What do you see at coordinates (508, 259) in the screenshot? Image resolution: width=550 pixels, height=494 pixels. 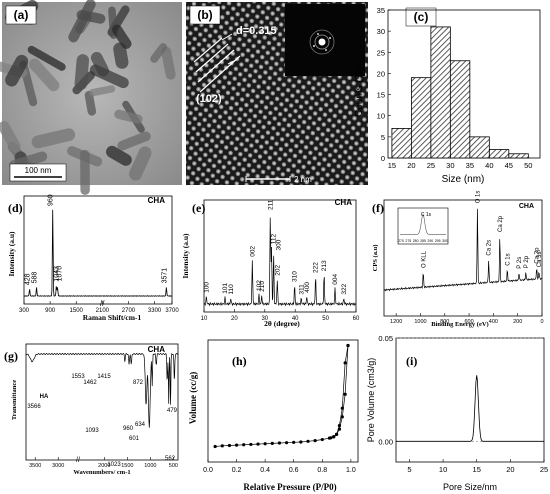 I see `f-peak-label: C 1s` at bounding box center [508, 259].